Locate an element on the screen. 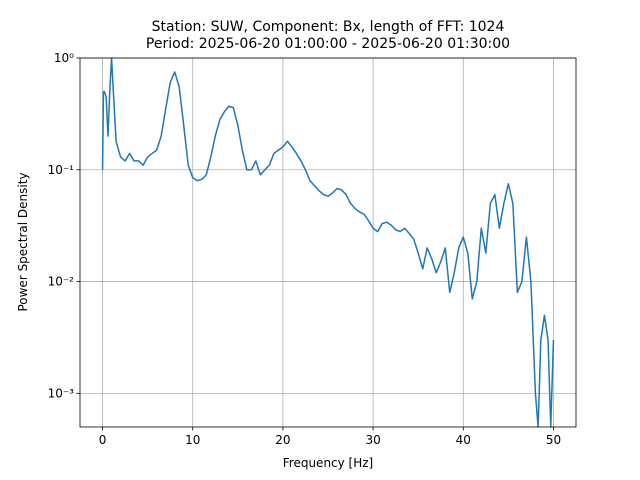 The height and width of the screenshot is (480, 640). y-tick-label: 10⁰ is located at coordinates (64, 58).